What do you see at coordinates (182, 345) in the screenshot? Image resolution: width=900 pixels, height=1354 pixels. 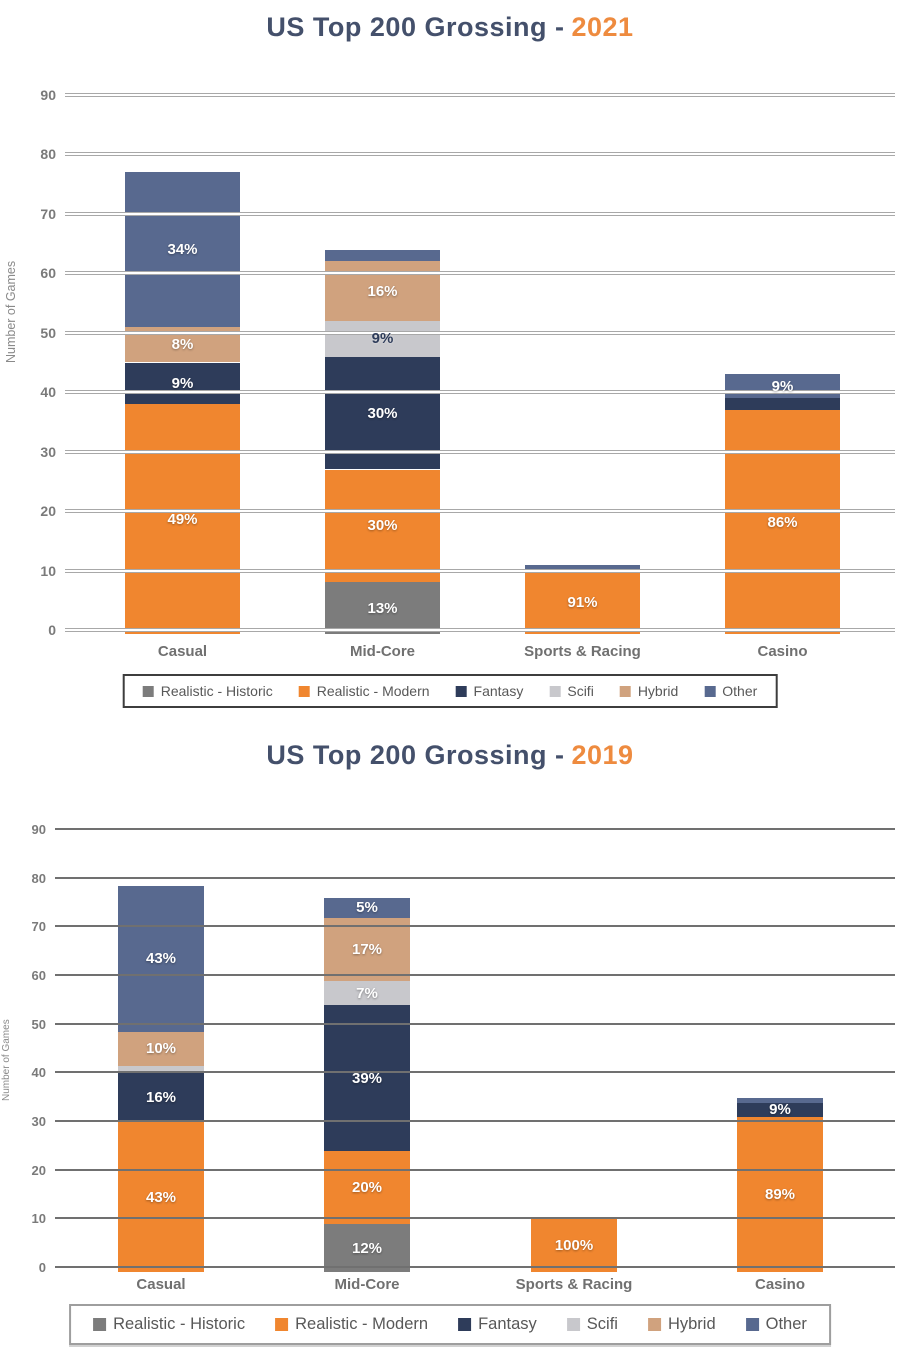 I see `segment-percent-label: 8%` at bounding box center [182, 345].